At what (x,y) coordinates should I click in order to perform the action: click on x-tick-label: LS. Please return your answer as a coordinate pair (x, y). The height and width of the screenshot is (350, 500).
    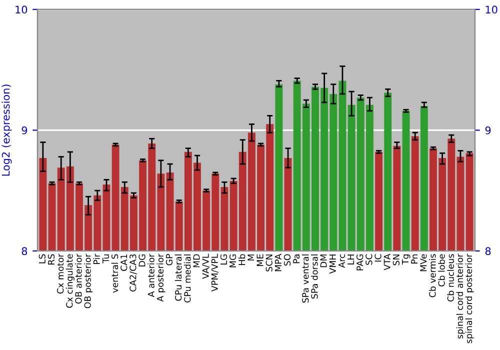
    Looking at the image, I should click on (42, 259).